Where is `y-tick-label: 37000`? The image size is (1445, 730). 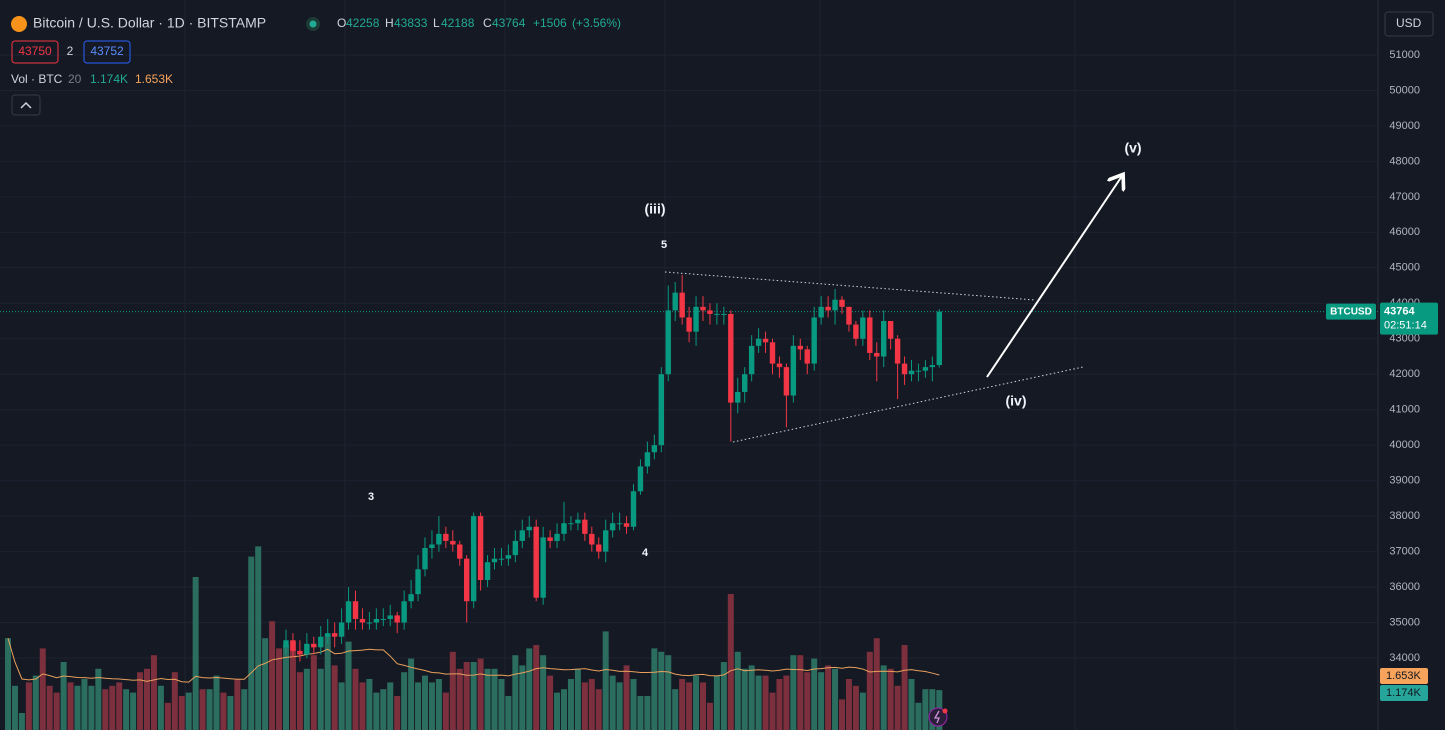 y-tick-label: 37000 is located at coordinates (1404, 551).